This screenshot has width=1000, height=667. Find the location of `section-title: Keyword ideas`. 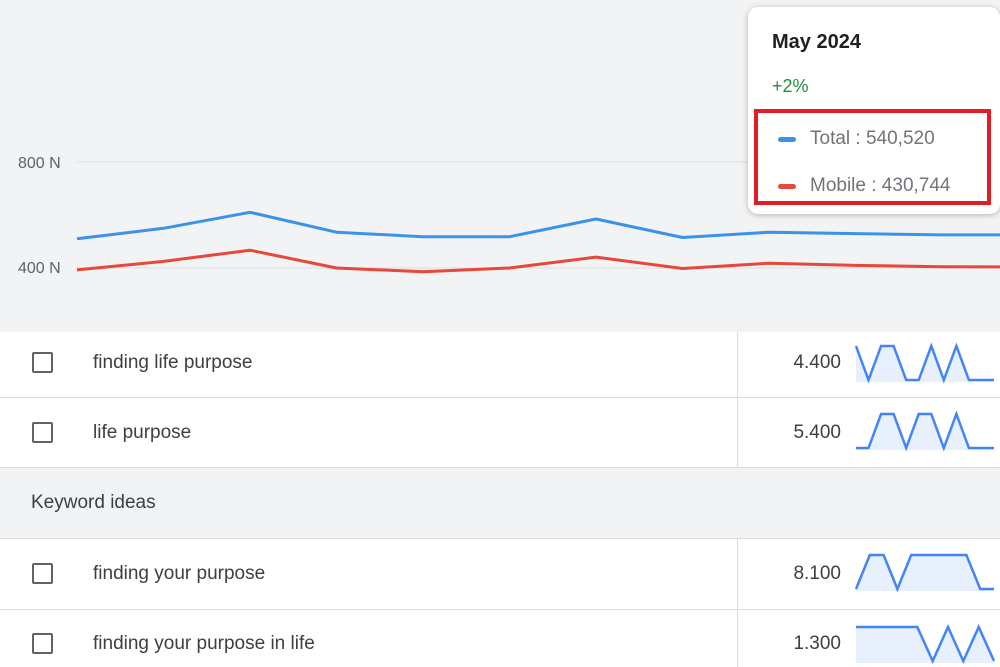

section-title: Keyword ideas is located at coordinates (93, 502).